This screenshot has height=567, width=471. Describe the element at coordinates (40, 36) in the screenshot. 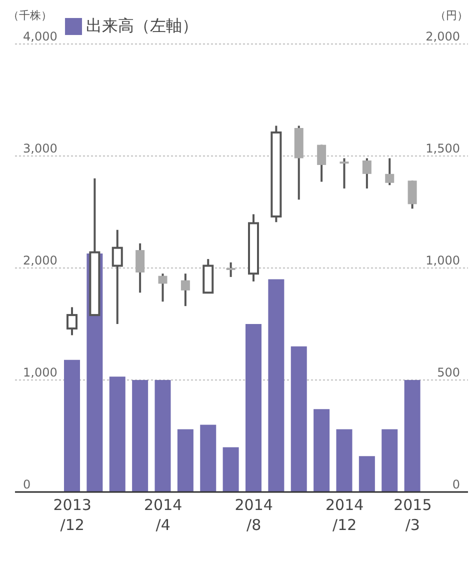

I see `y-tick-label: 4,000` at that location.